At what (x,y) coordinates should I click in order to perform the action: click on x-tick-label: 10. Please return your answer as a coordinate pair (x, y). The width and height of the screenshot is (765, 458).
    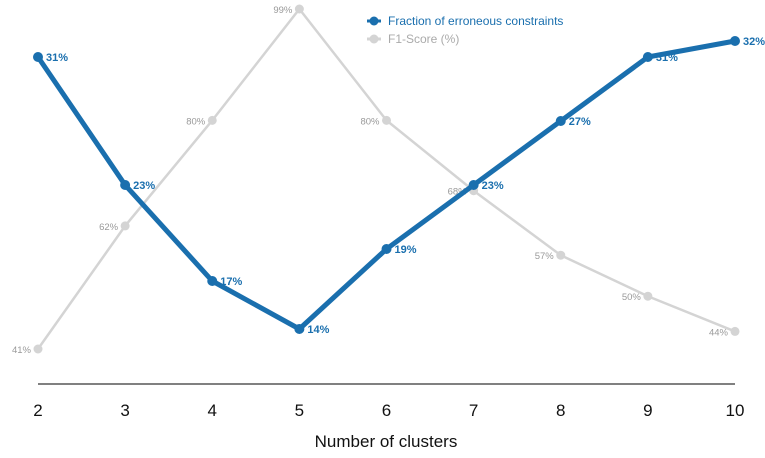
    Looking at the image, I should click on (735, 410).